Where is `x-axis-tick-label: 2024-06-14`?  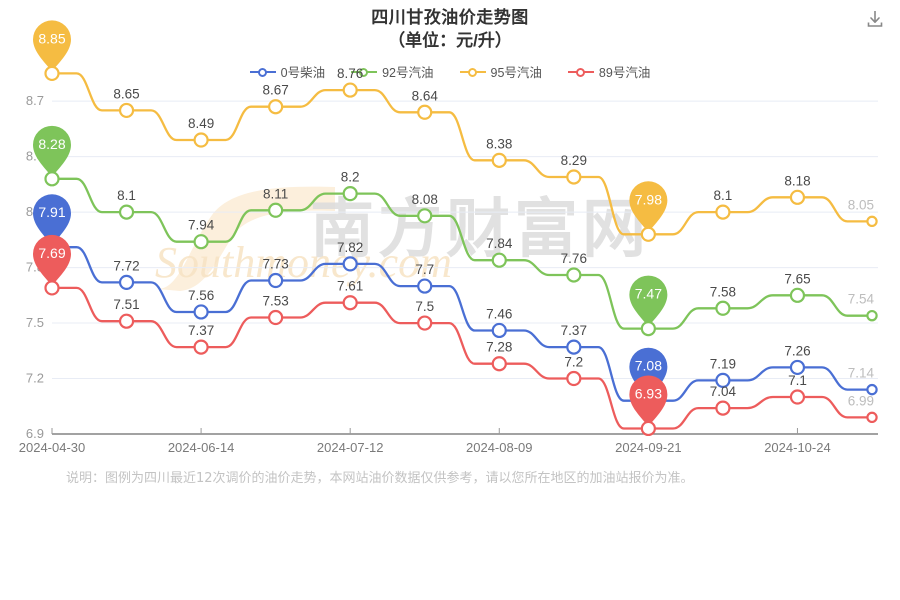 x-axis-tick-label: 2024-06-14 is located at coordinates (201, 447).